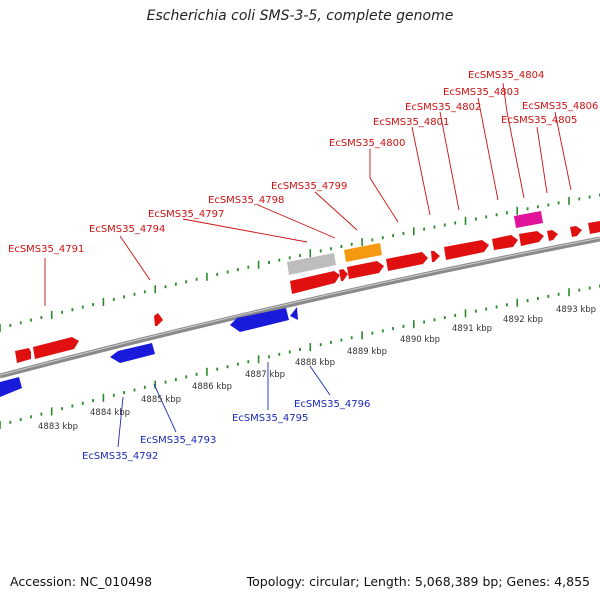  What do you see at coordinates (443, 107) in the screenshot?
I see `gene-label: EcSMS35_4802` at bounding box center [443, 107].